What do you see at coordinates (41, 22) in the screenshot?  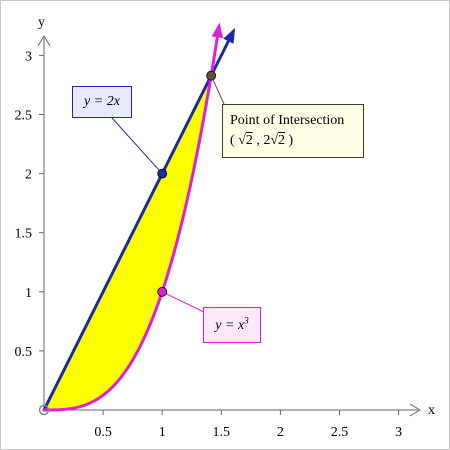 I see `y-axis-label: y` at bounding box center [41, 22].